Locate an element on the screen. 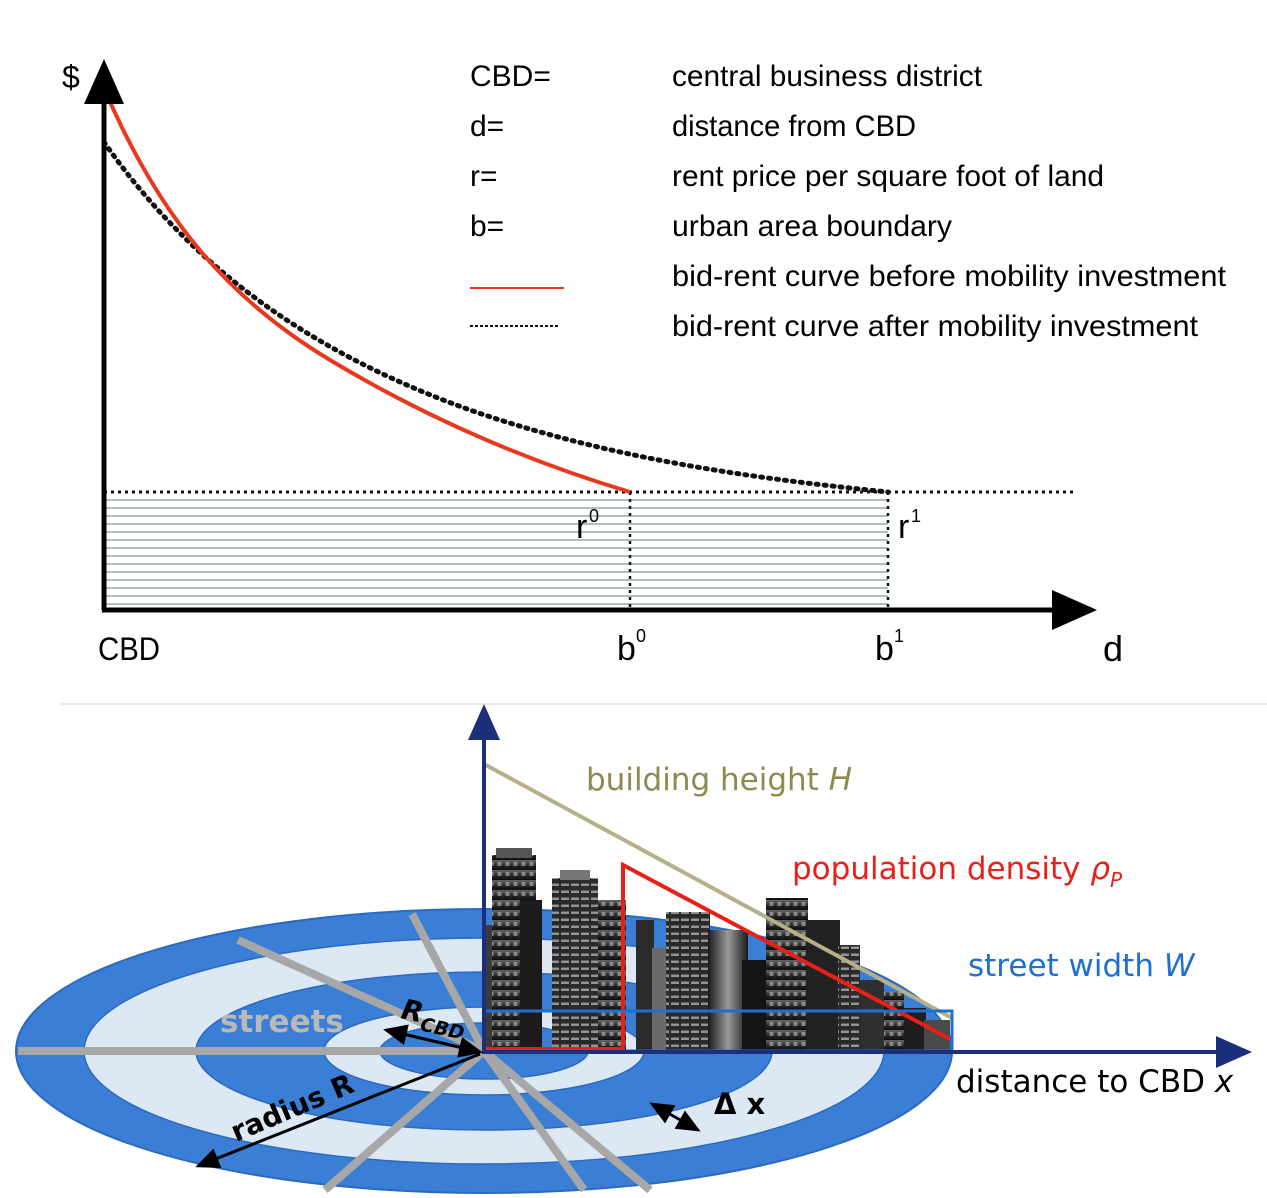 The height and width of the screenshot is (1198, 1267). legend-row-cbd: CBD= central business district is located at coordinates (726, 76).